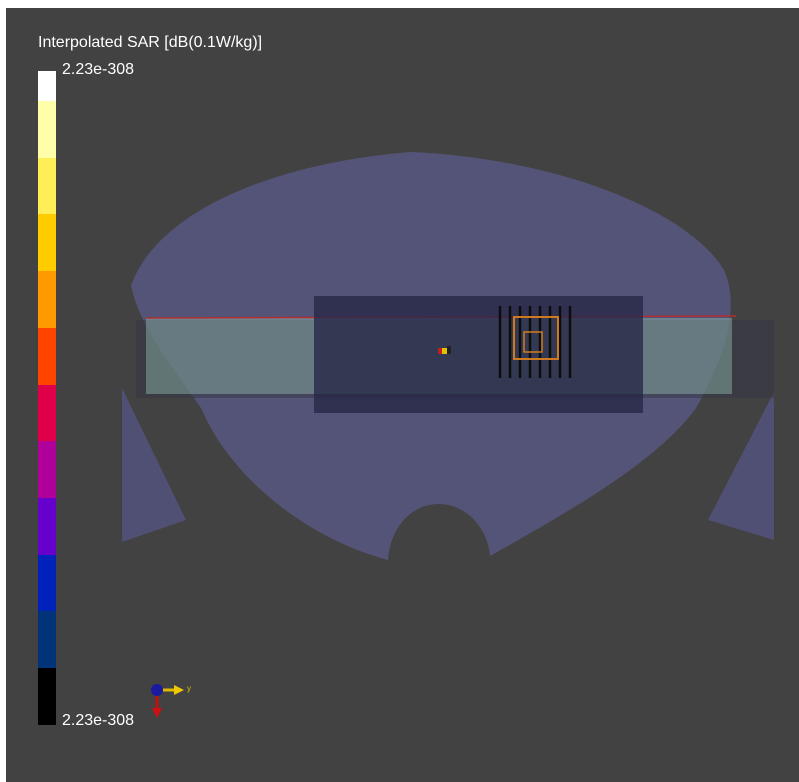 This screenshot has width=799, height=782. I want to click on antenna-outer-square, so click(536, 338).